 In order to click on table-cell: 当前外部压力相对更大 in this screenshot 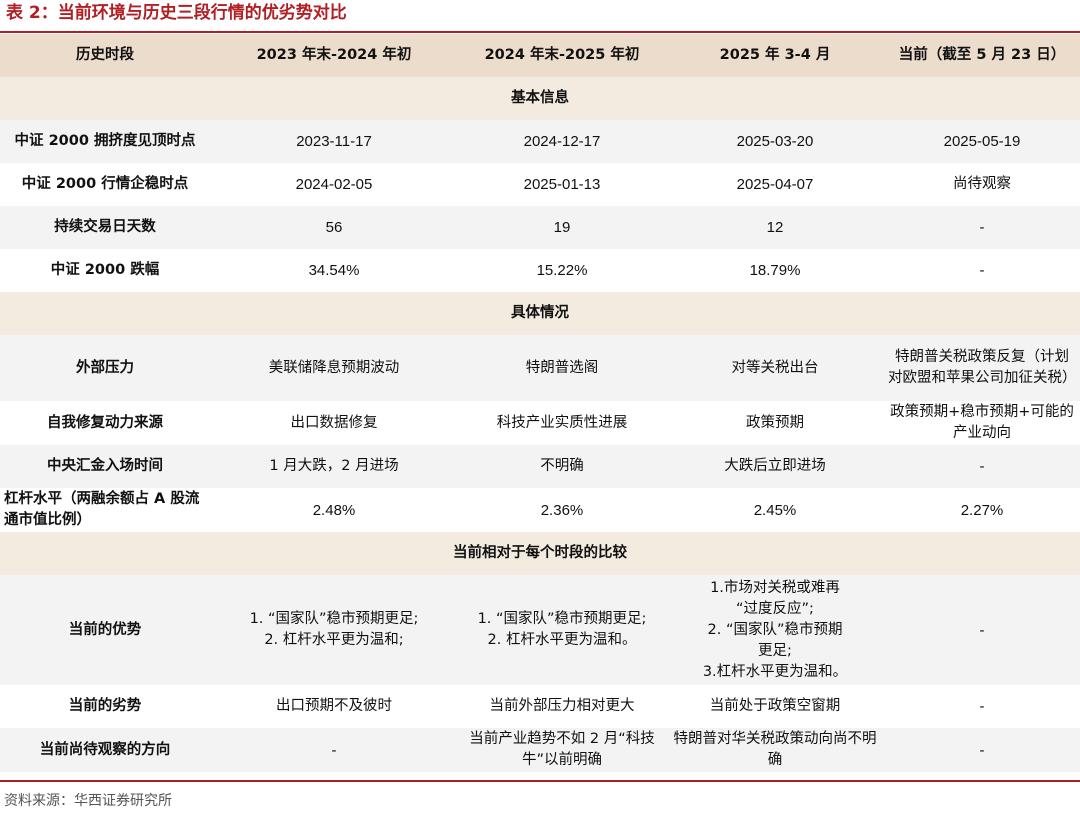, I will do `click(562, 706)`.